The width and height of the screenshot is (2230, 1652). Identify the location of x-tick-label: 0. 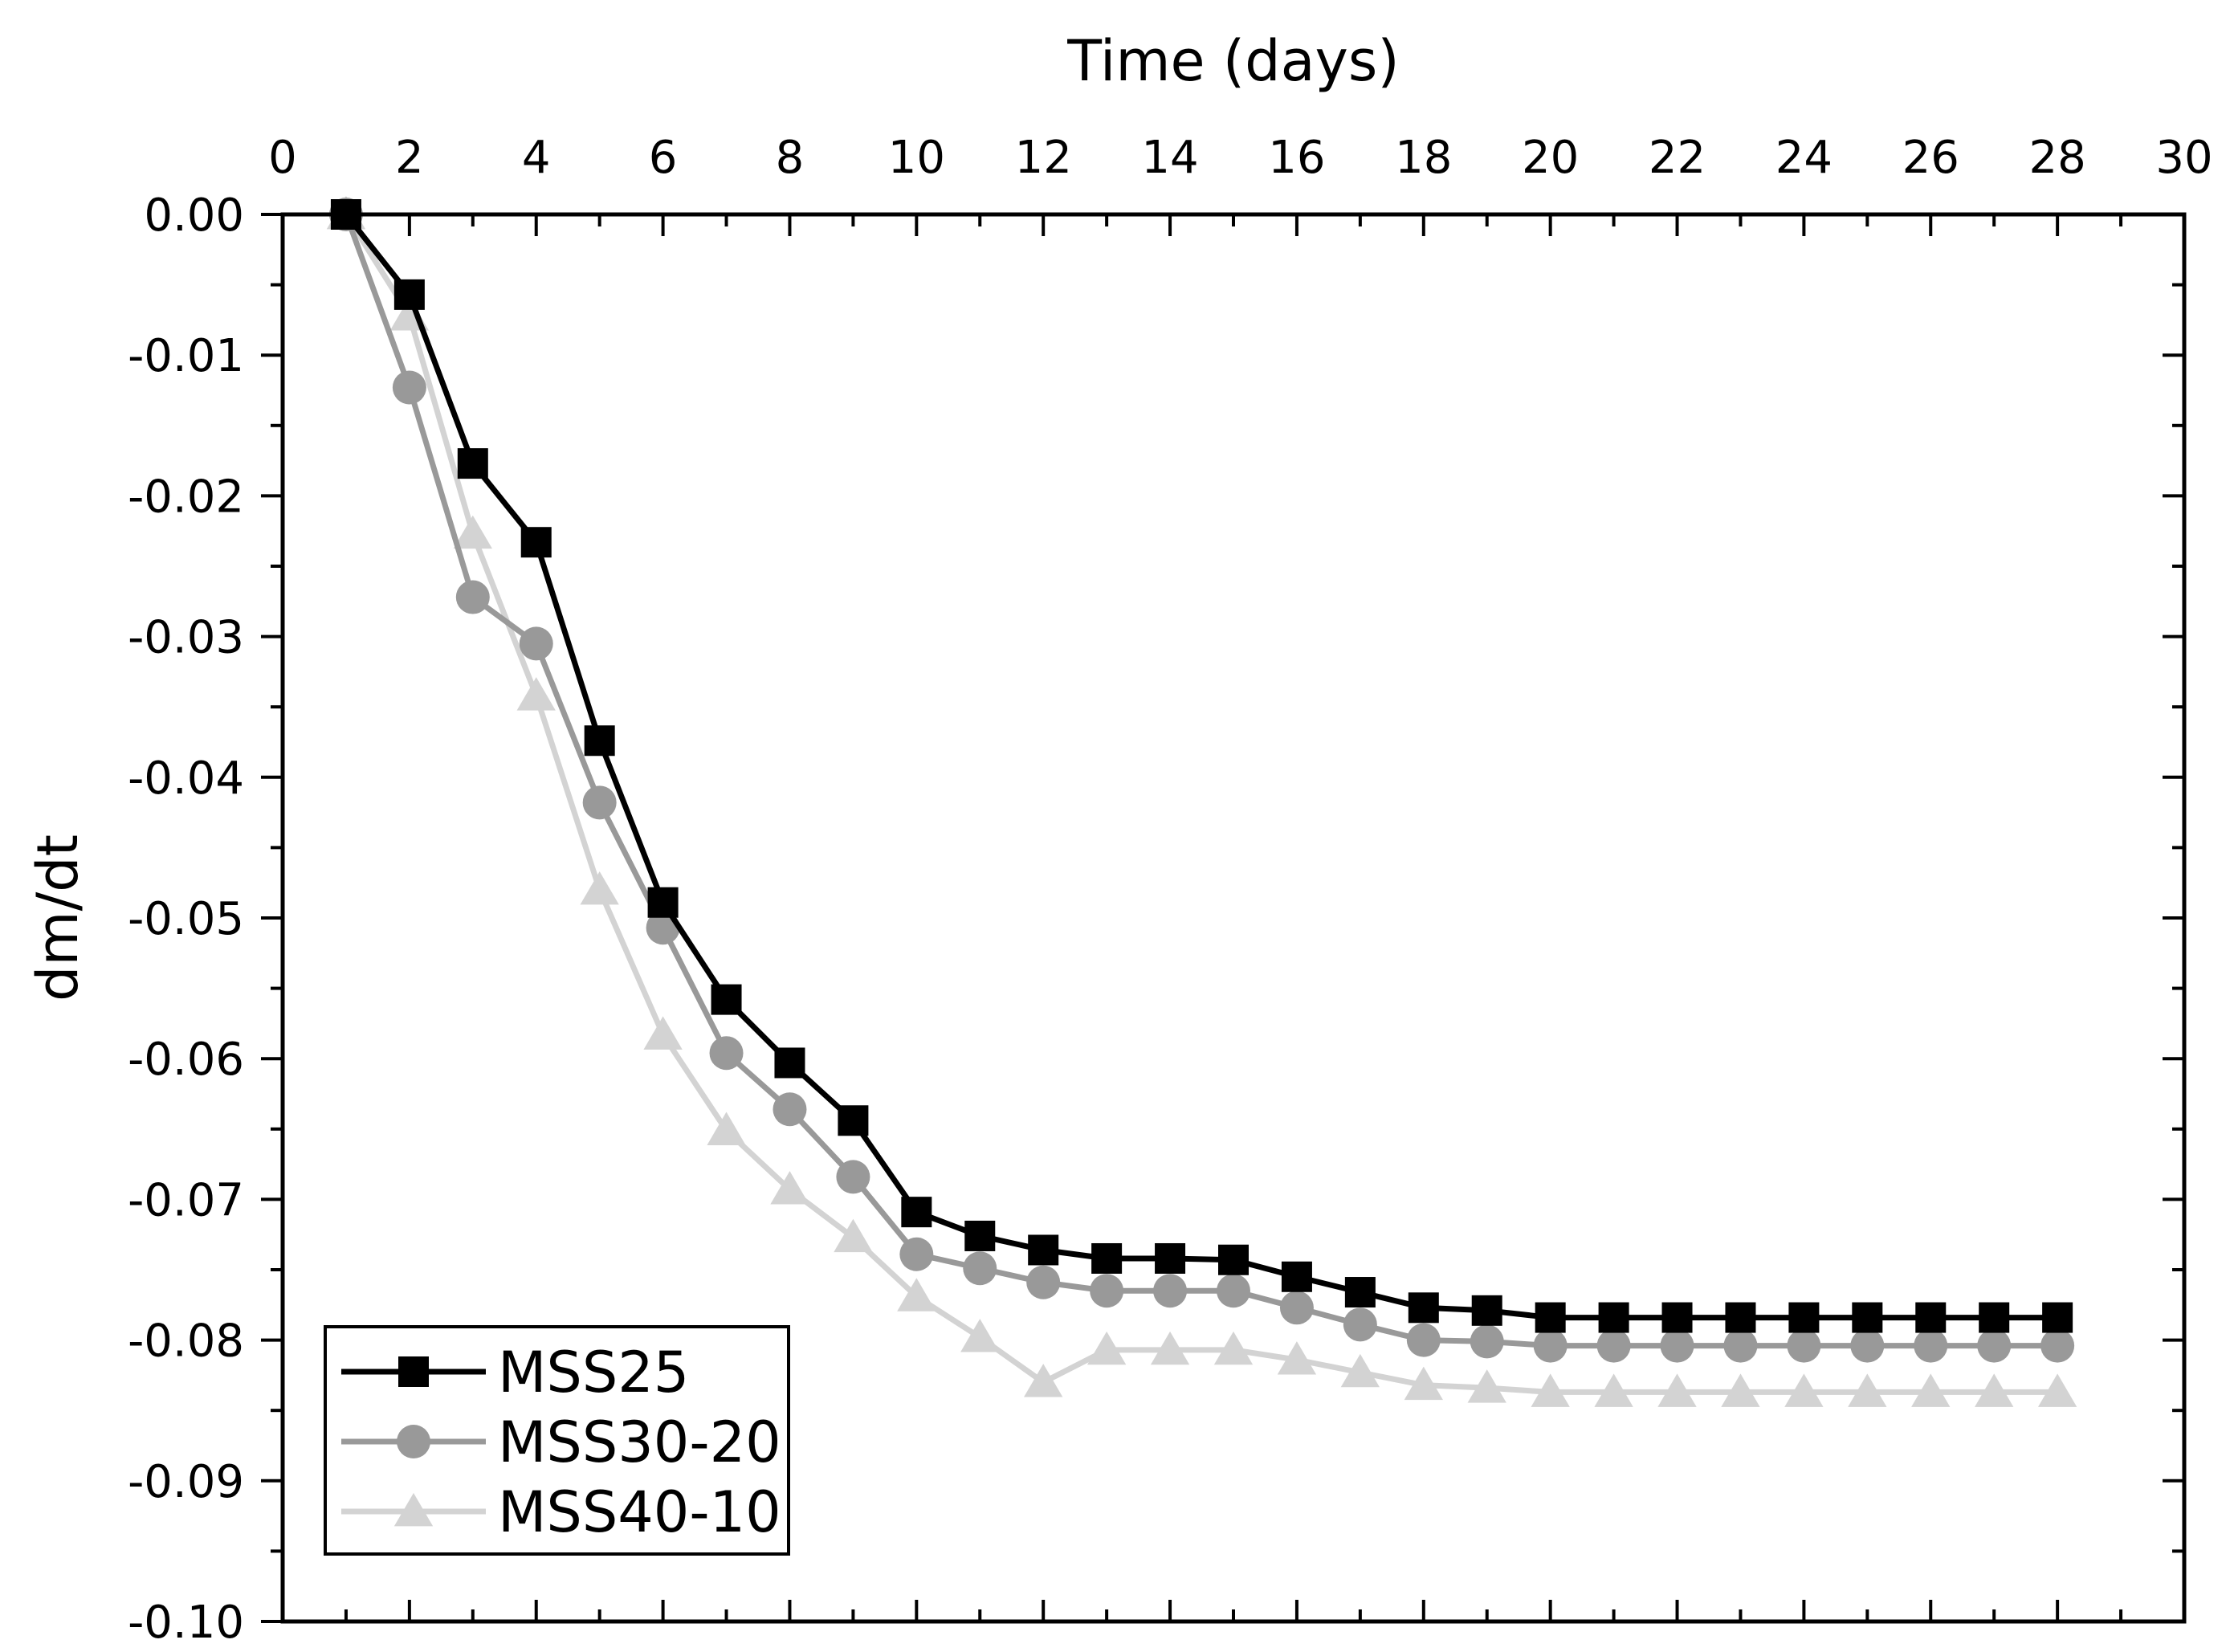
(282, 158).